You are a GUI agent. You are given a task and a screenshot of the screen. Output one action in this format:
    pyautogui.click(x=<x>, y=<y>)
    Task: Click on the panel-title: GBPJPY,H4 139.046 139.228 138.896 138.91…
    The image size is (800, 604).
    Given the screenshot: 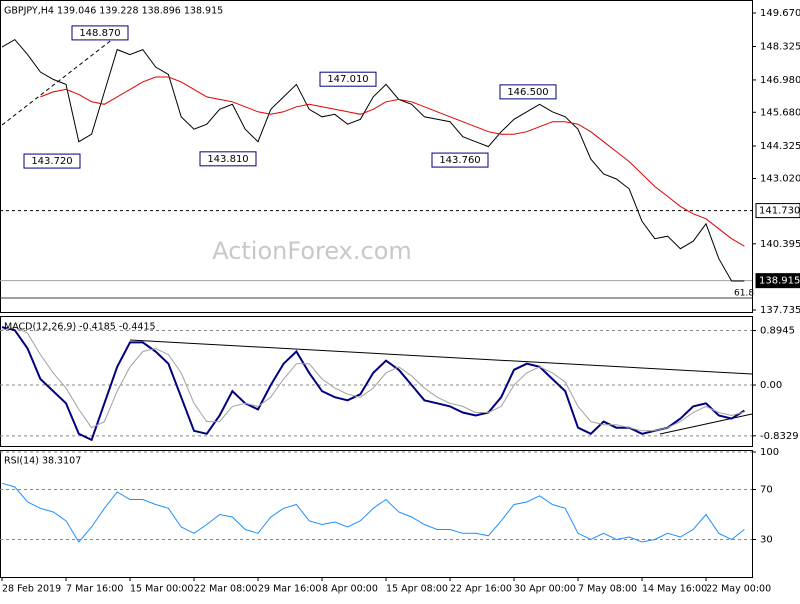 What is the action you would take?
    pyautogui.click(x=113, y=11)
    